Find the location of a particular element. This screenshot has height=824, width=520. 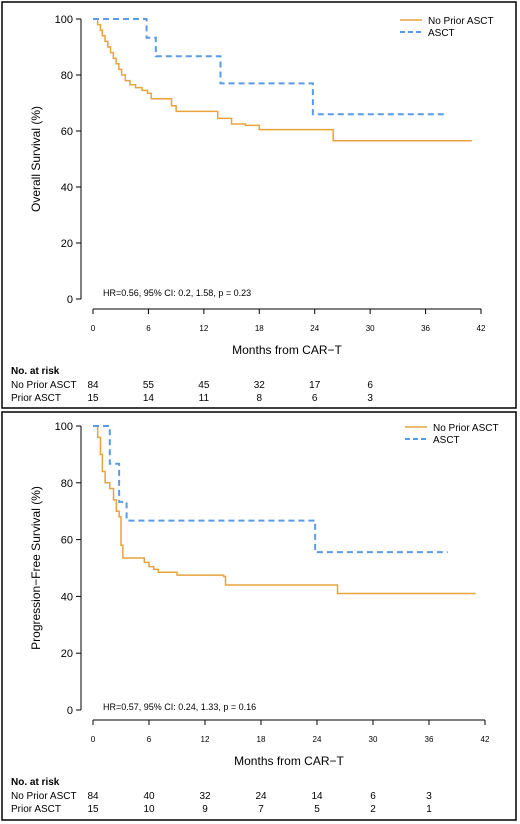

risk-count: 55 is located at coordinates (149, 385).